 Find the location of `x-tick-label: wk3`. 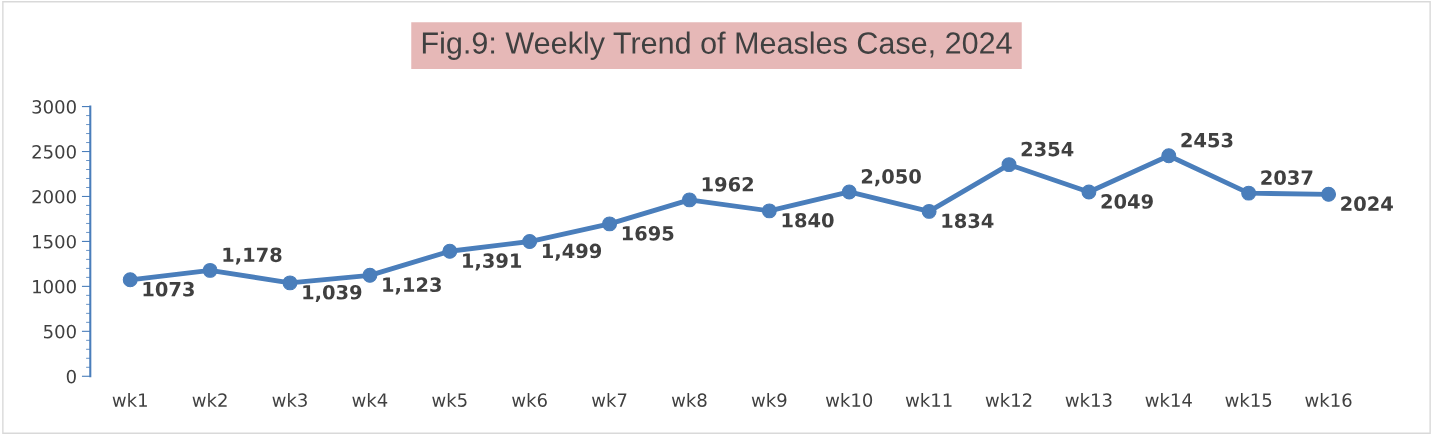

x-tick-label: wk3 is located at coordinates (289, 399).